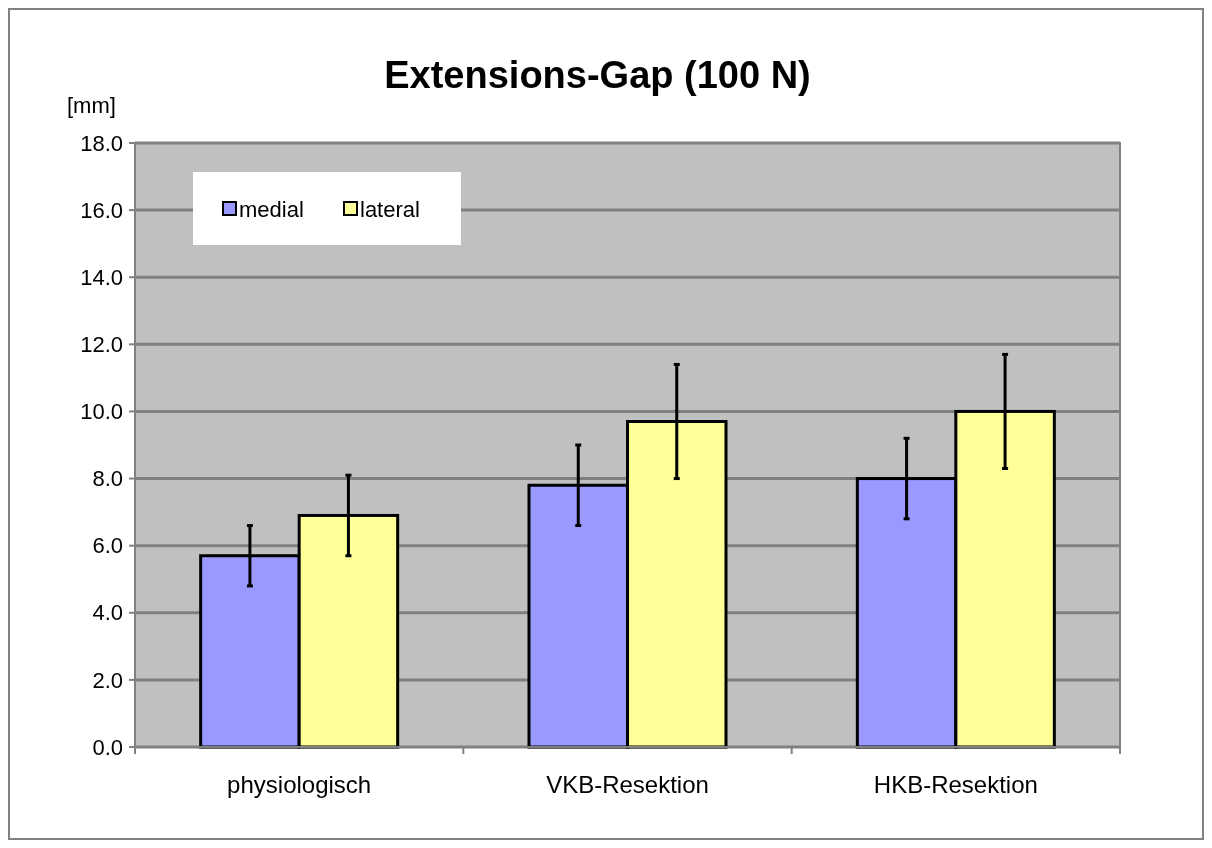 Image resolution: width=1212 pixels, height=848 pixels. What do you see at coordinates (91, 105) in the screenshot?
I see `y-axis-title: [mm]` at bounding box center [91, 105].